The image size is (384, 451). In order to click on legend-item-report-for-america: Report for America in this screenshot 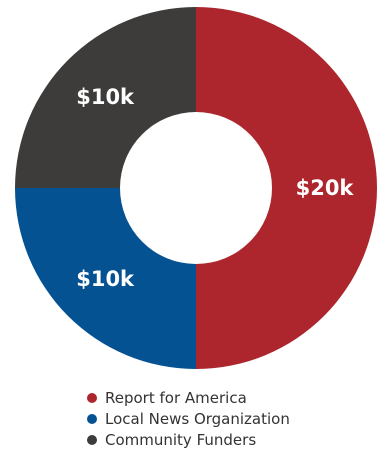, I will do `click(188, 397)`.